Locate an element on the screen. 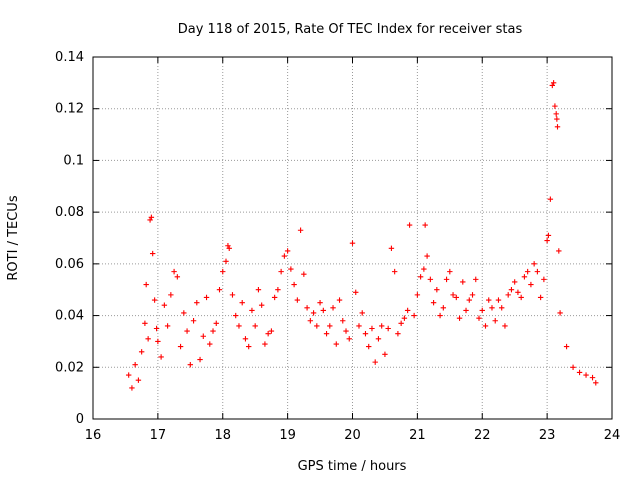 This screenshot has height=480, width=640. x-tick-label: 18 is located at coordinates (222, 435).